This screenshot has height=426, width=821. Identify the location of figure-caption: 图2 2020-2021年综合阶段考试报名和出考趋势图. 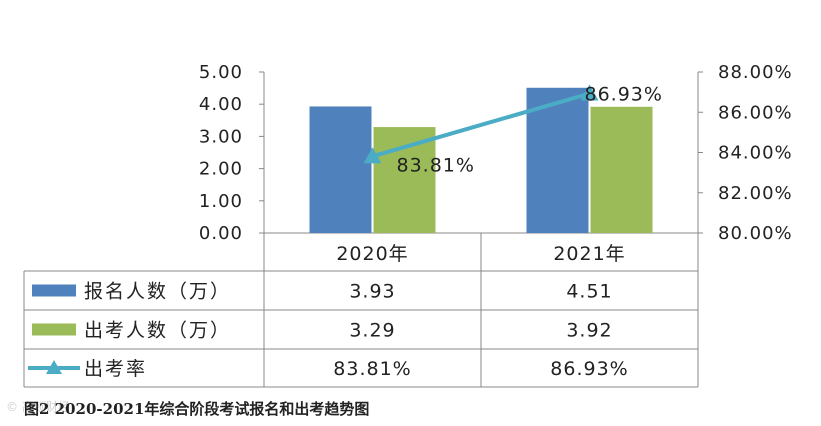
(197, 409).